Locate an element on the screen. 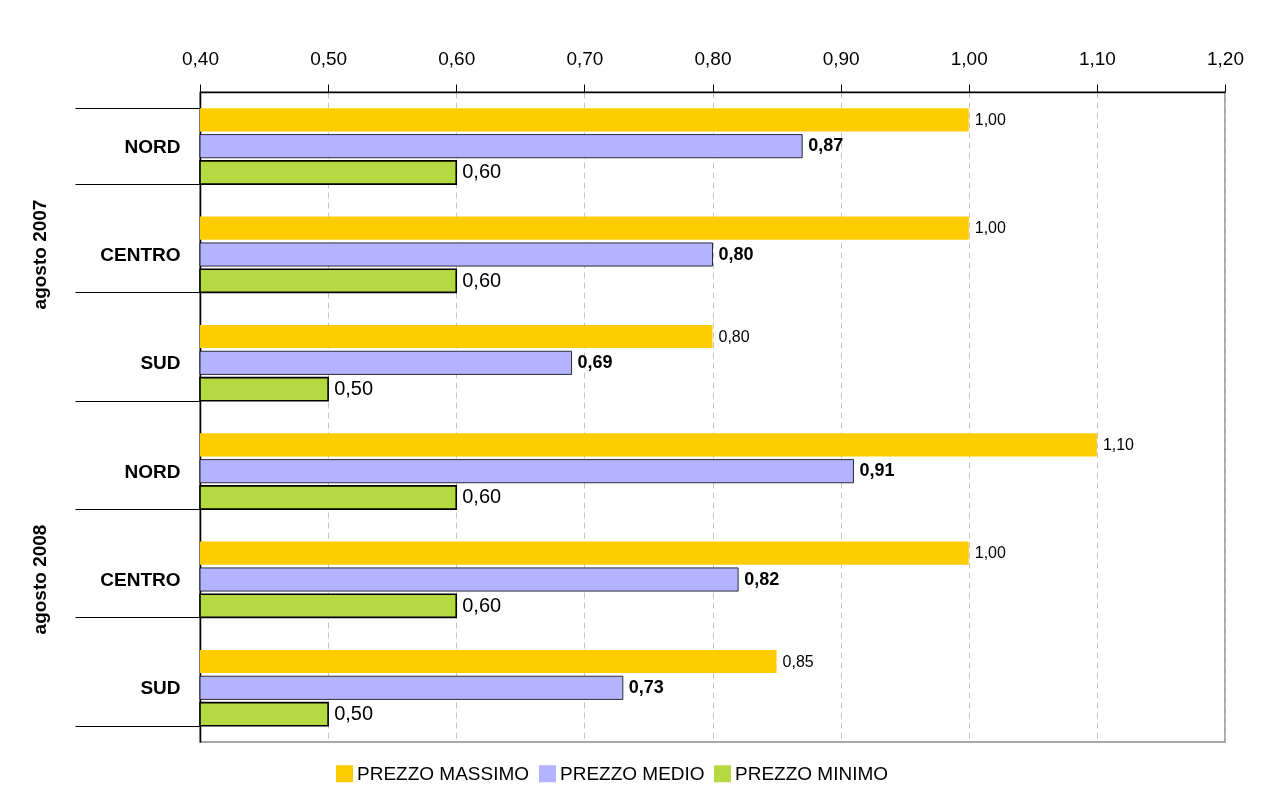 This screenshot has height=789, width=1266. data-label: 0,91 is located at coordinates (877, 470).